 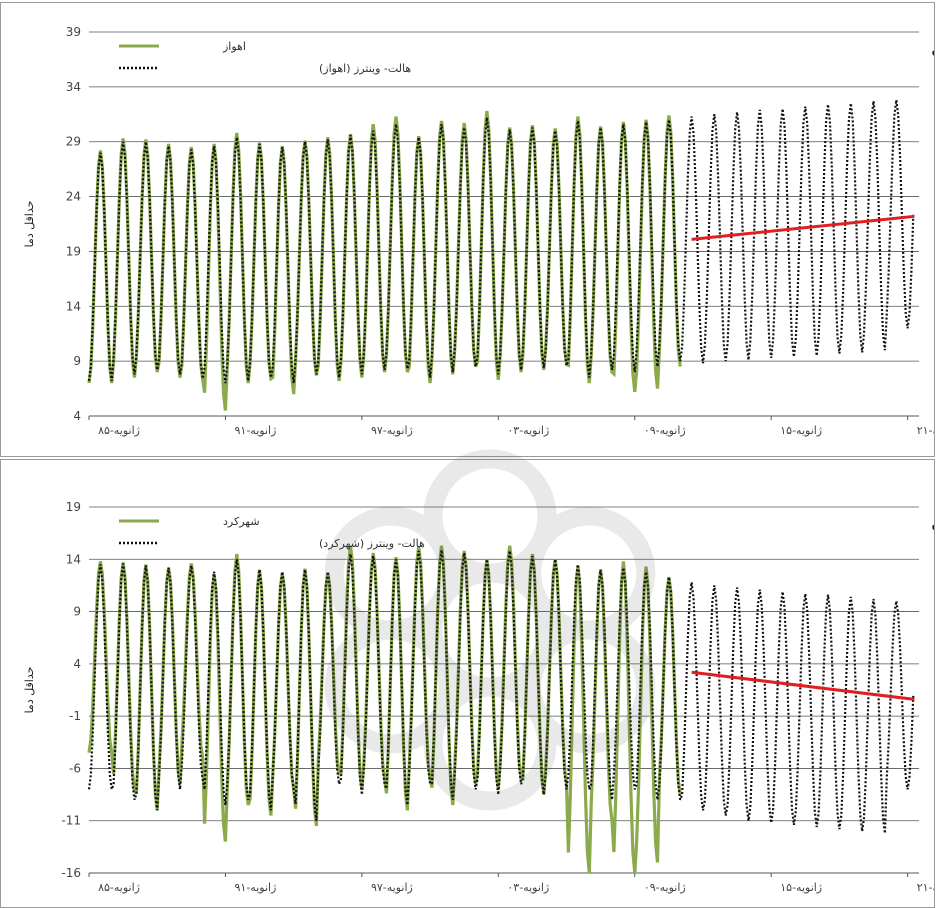 What do you see at coordinates (932, 49) in the screenshot?
I see `panel-label: الف` at bounding box center [932, 49].